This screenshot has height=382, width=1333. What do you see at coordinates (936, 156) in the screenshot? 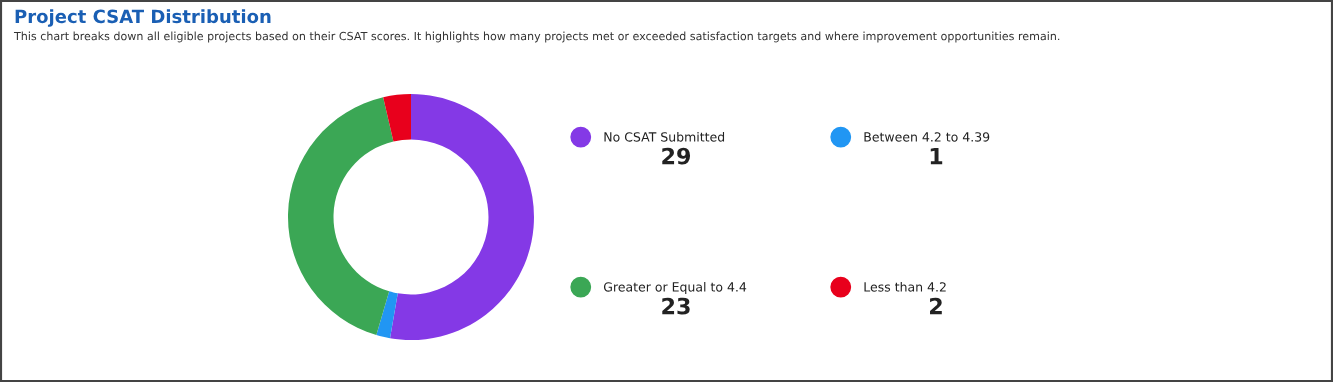
I see `data-label: 1` at bounding box center [936, 156].